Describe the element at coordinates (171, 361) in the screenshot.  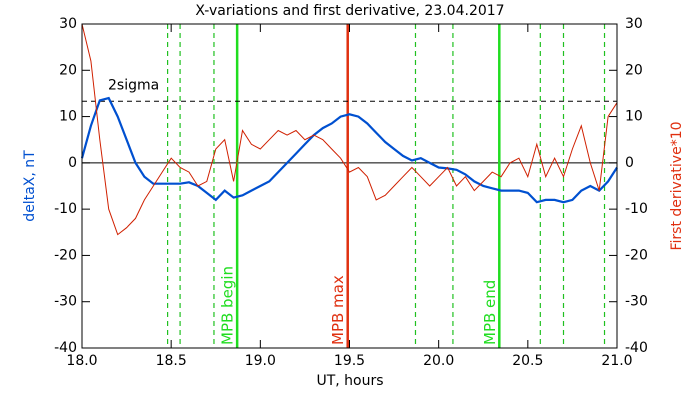
I see `x-tick-label: 18.5` at that location.